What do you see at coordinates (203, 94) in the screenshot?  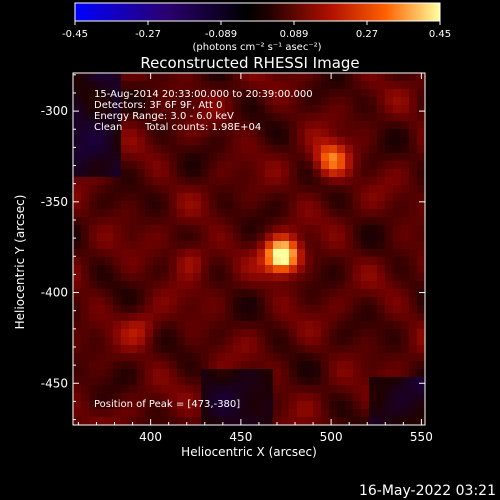 I see `time-range-annotation: 15-Aug-2014 20:33:00.000 to 20:39:00.000` at bounding box center [203, 94].